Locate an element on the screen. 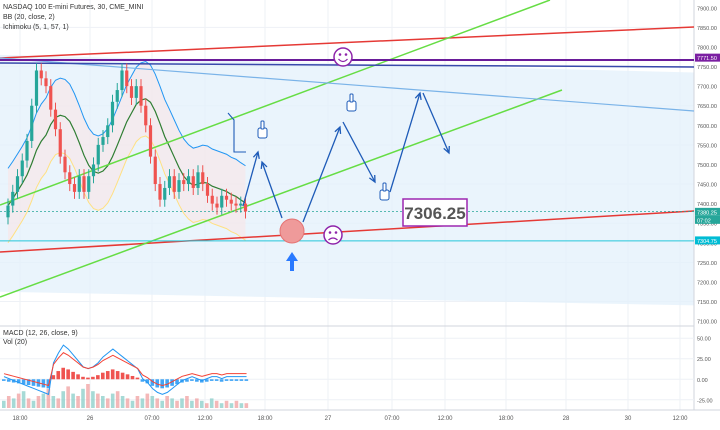  time-tick-label: 28 is located at coordinates (566, 419).